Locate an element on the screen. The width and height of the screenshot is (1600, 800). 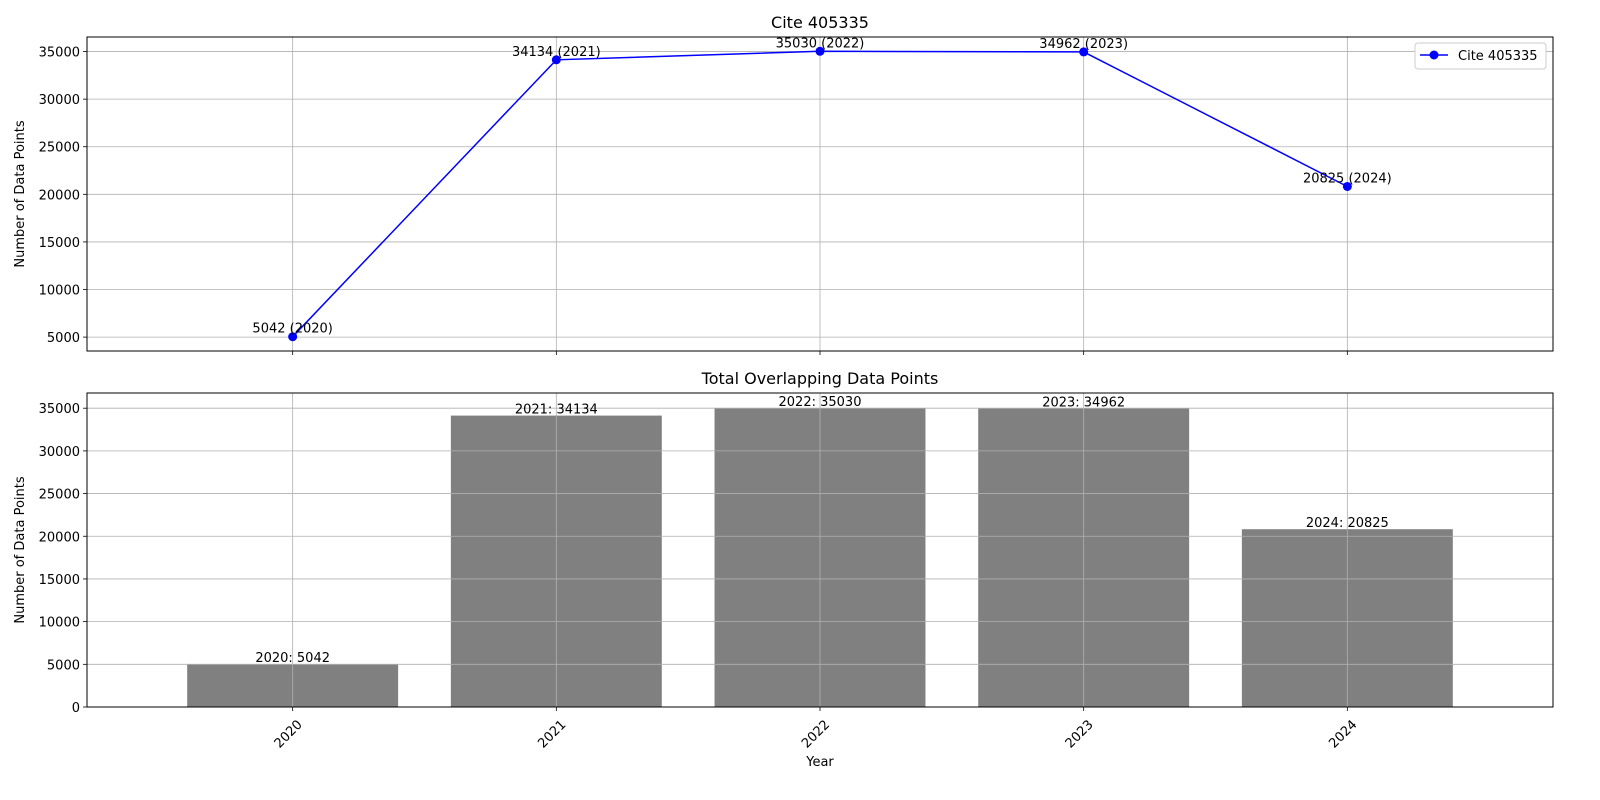
bar-chart-x-axis-label: Year is located at coordinates (819, 762).